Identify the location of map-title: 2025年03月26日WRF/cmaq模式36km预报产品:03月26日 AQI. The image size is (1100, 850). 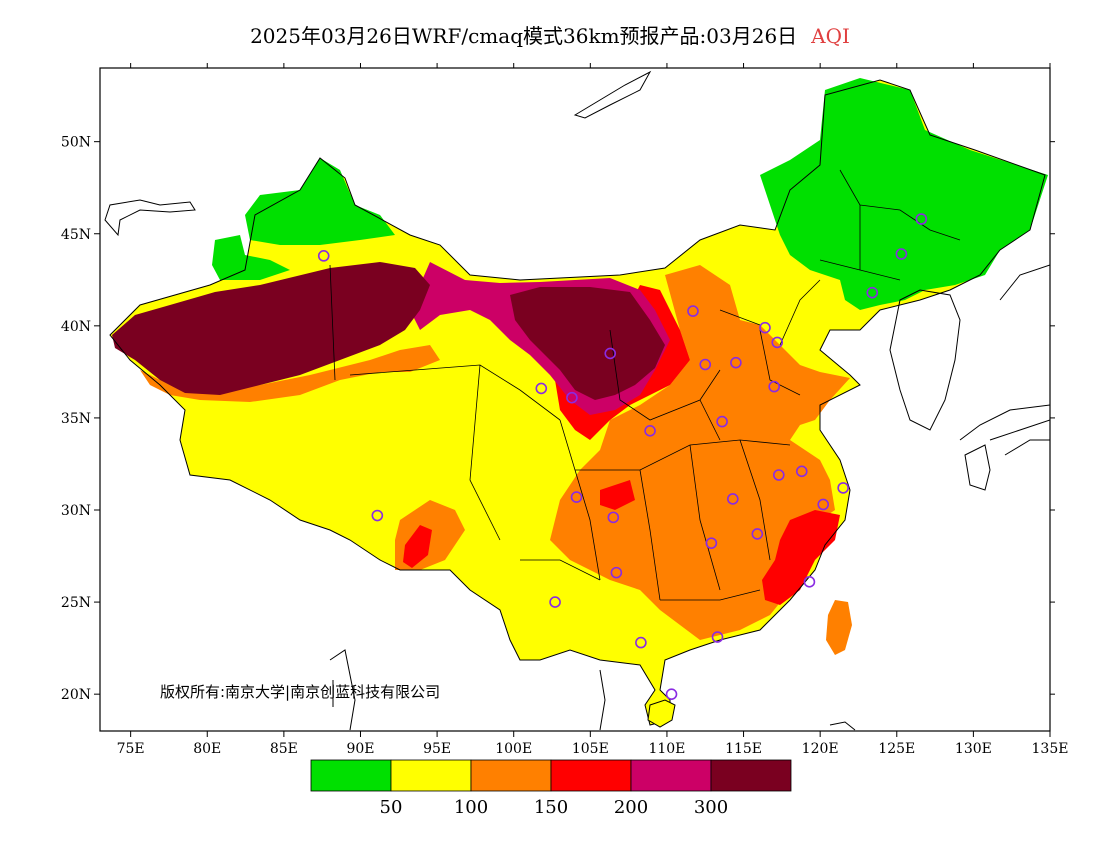
(550, 34).